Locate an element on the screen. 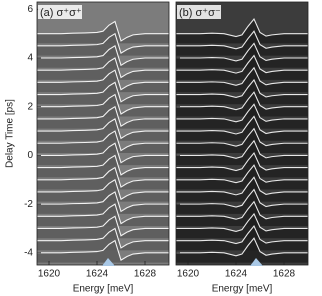 The image size is (322, 296). panel-label: (a) σ⁺σ⁺ is located at coordinates (61, 13).